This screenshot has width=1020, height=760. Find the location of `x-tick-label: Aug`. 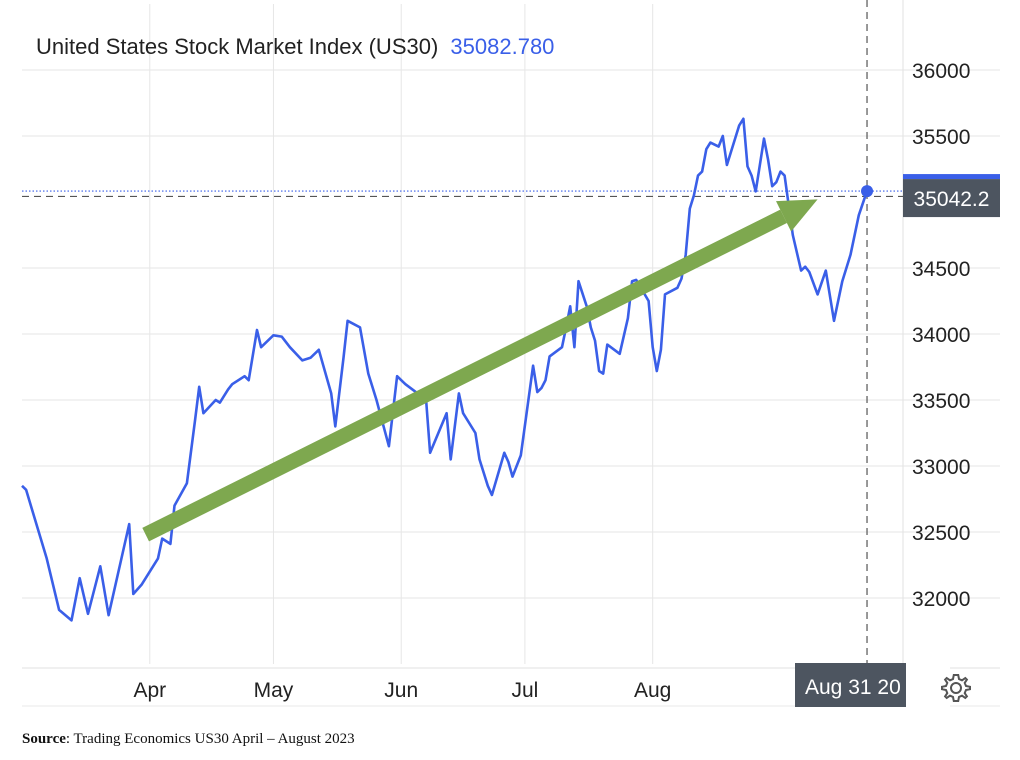

x-tick-label: Aug is located at coordinates (652, 690).